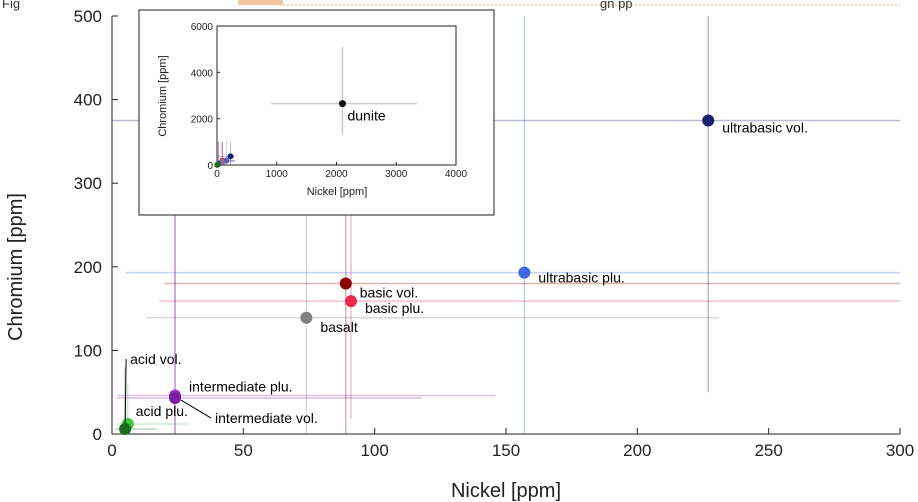  Describe the element at coordinates (88, 100) in the screenshot. I see `y-tick-label: 400` at that location.